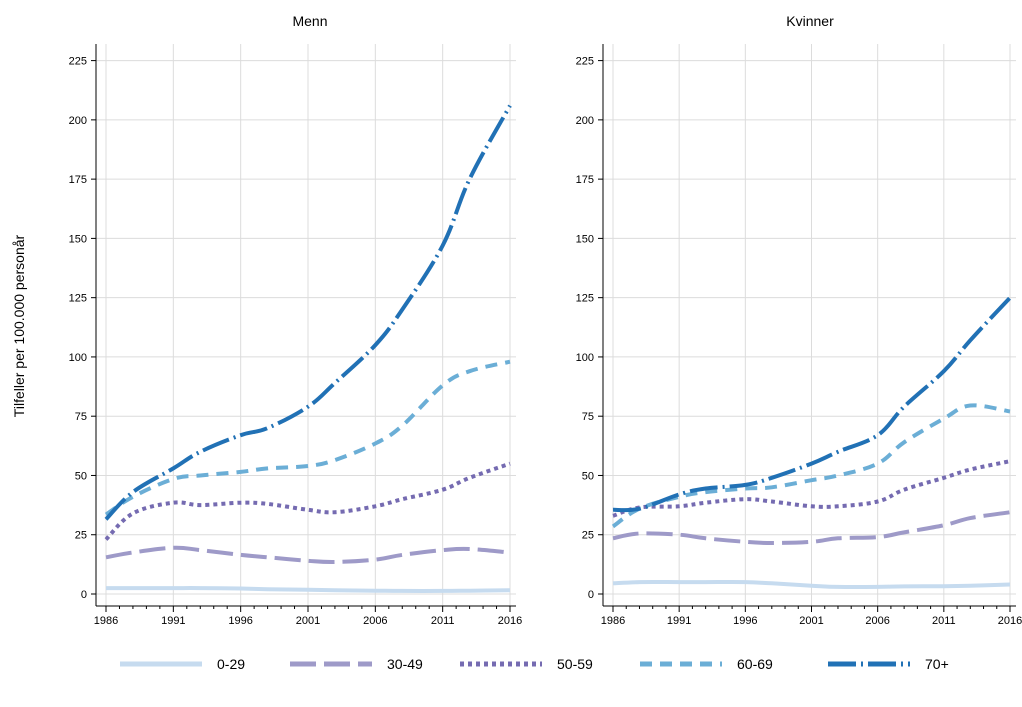 The height and width of the screenshot is (707, 1022). I want to click on y-axis-title: Tilfeller per 100.000 personår, so click(19, 325).